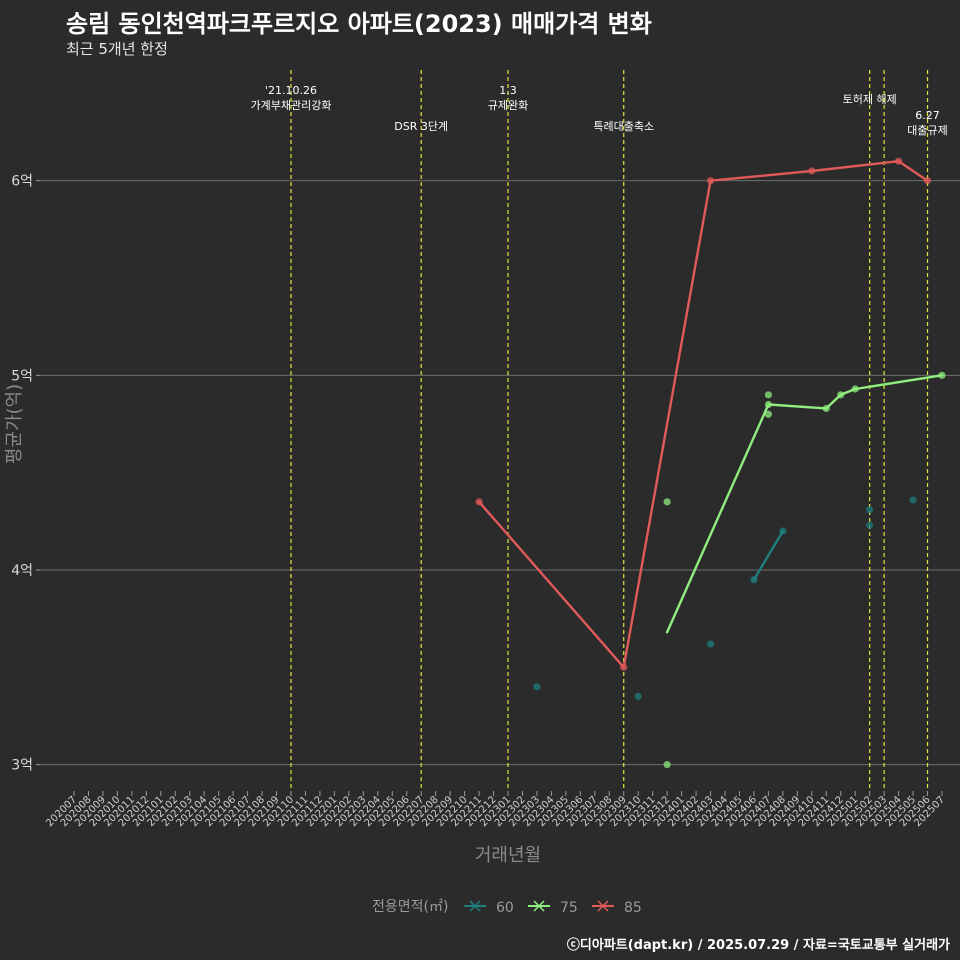 This screenshot has width=960, height=960. Describe the element at coordinates (870, 99) in the screenshot. I see `event-label: 토허제 해제` at that location.